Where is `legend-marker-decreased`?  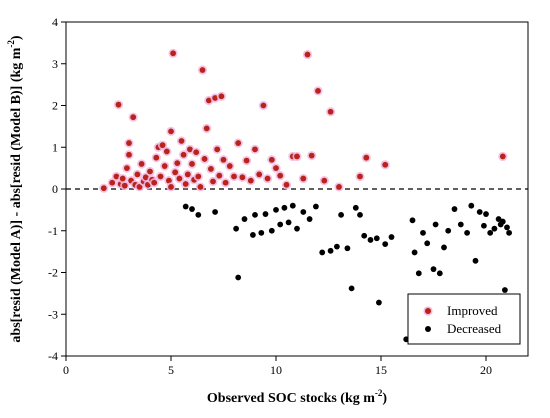 legend-marker-decreased is located at coordinates (428, 329).